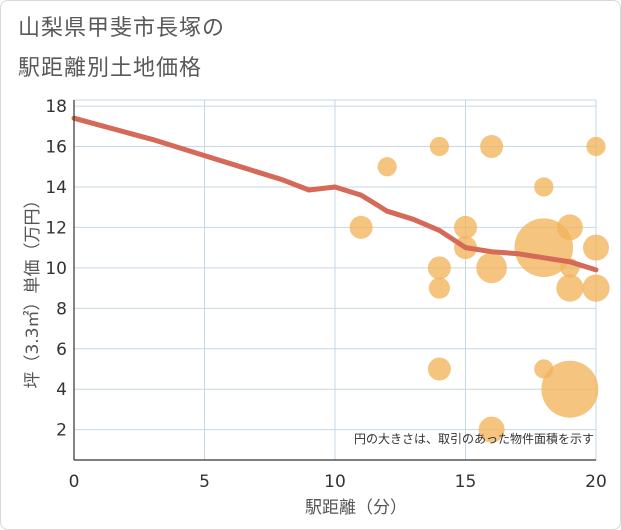 The image size is (621, 530). What do you see at coordinates (61, 431) in the screenshot?
I see `y-tick-label: 2` at bounding box center [61, 431].